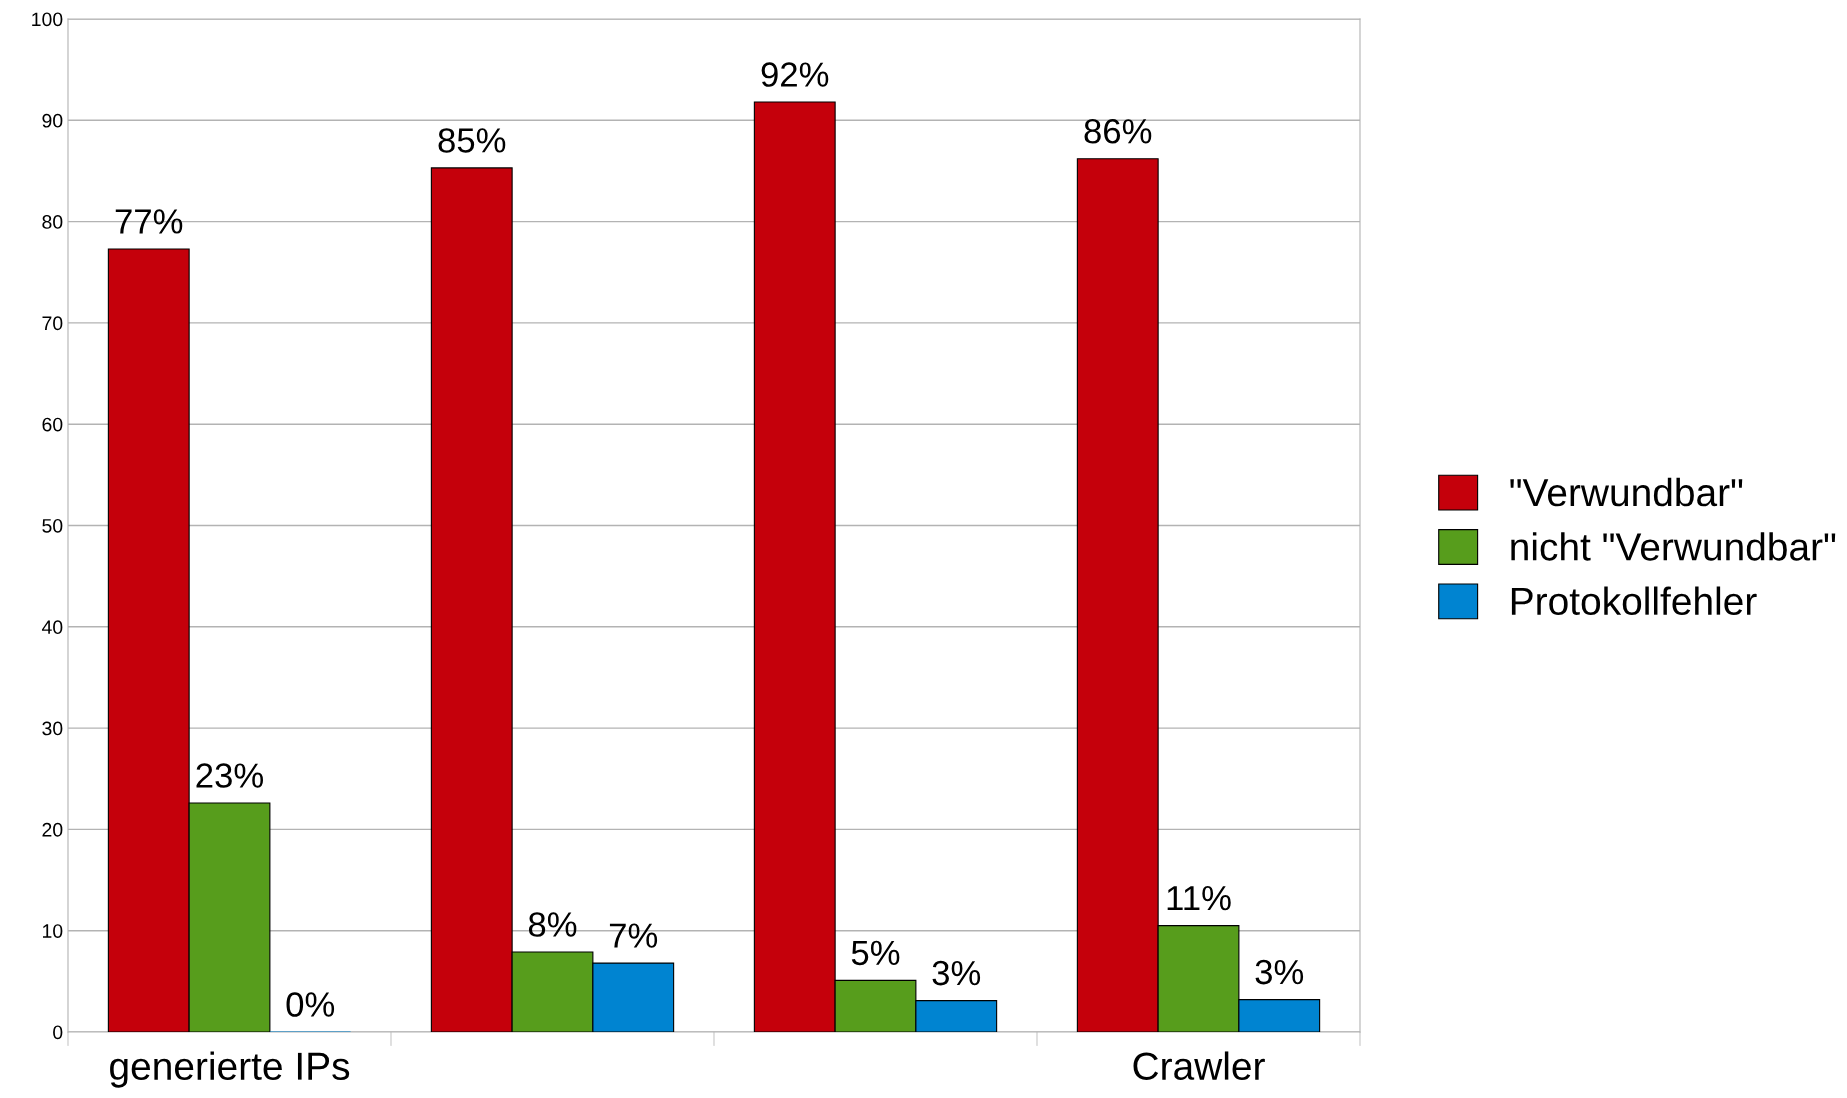 The width and height of the screenshot is (1847, 1098). I want to click on x-tick-label: generierte IPs, so click(230, 1069).